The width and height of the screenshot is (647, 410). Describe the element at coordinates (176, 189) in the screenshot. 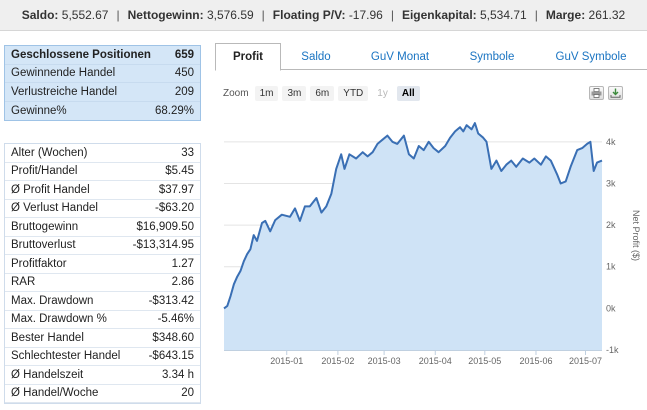

I see `stat-value: $37.97` at that location.